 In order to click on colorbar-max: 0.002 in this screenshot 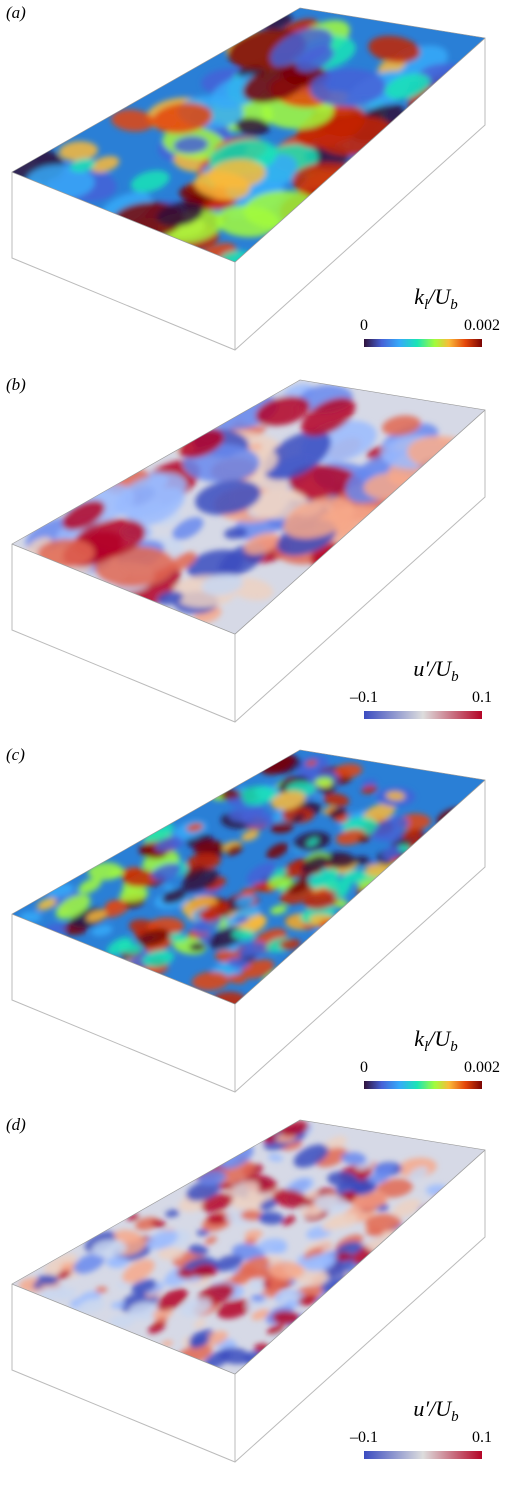, I will do `click(482, 1067)`.